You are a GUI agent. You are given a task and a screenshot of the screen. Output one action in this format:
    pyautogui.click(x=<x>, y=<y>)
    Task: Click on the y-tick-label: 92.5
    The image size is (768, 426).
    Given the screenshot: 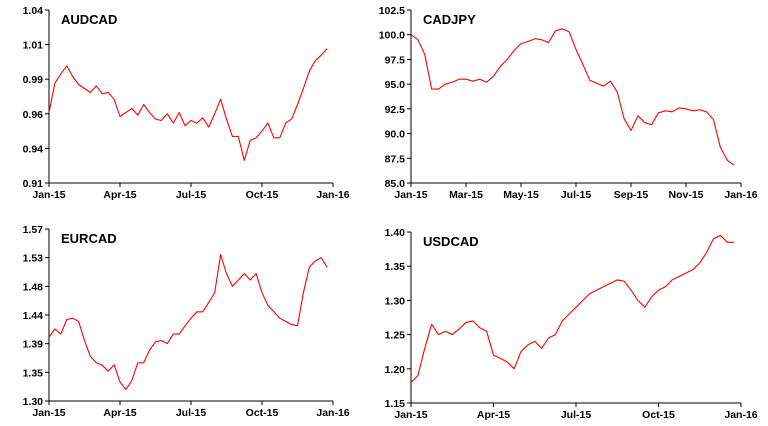 What is the action you would take?
    pyautogui.click(x=395, y=110)
    